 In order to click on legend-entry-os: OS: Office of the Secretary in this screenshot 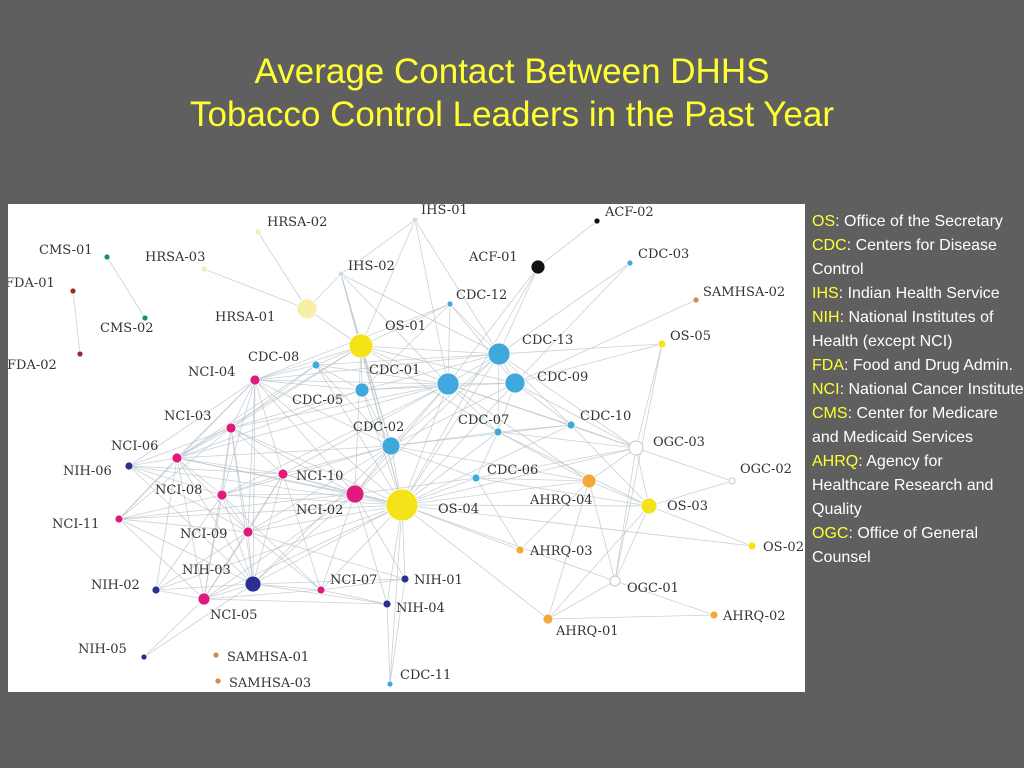, I will do `click(918, 222)`.